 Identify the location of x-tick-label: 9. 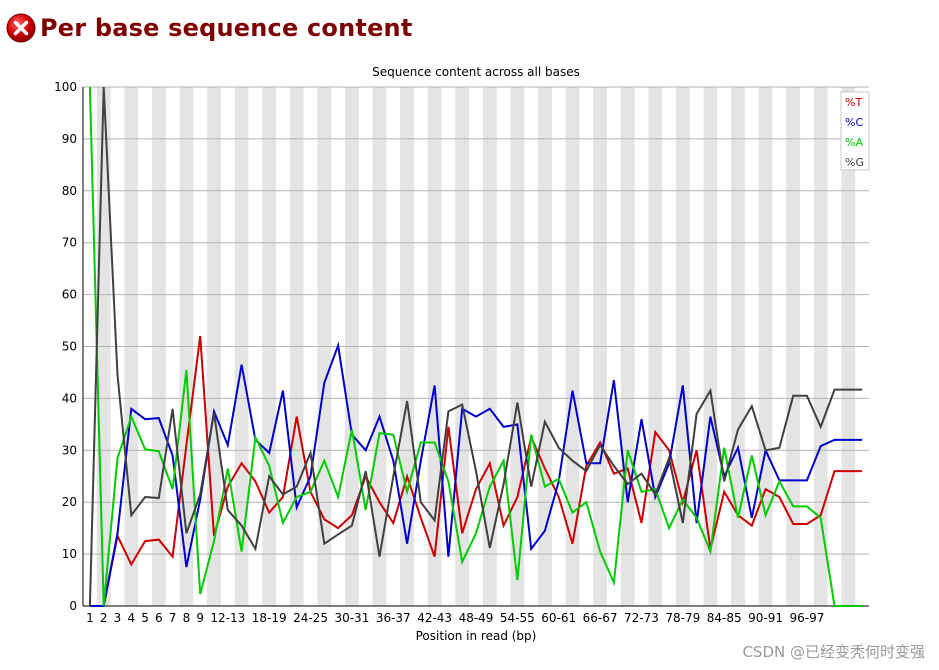
(200, 618).